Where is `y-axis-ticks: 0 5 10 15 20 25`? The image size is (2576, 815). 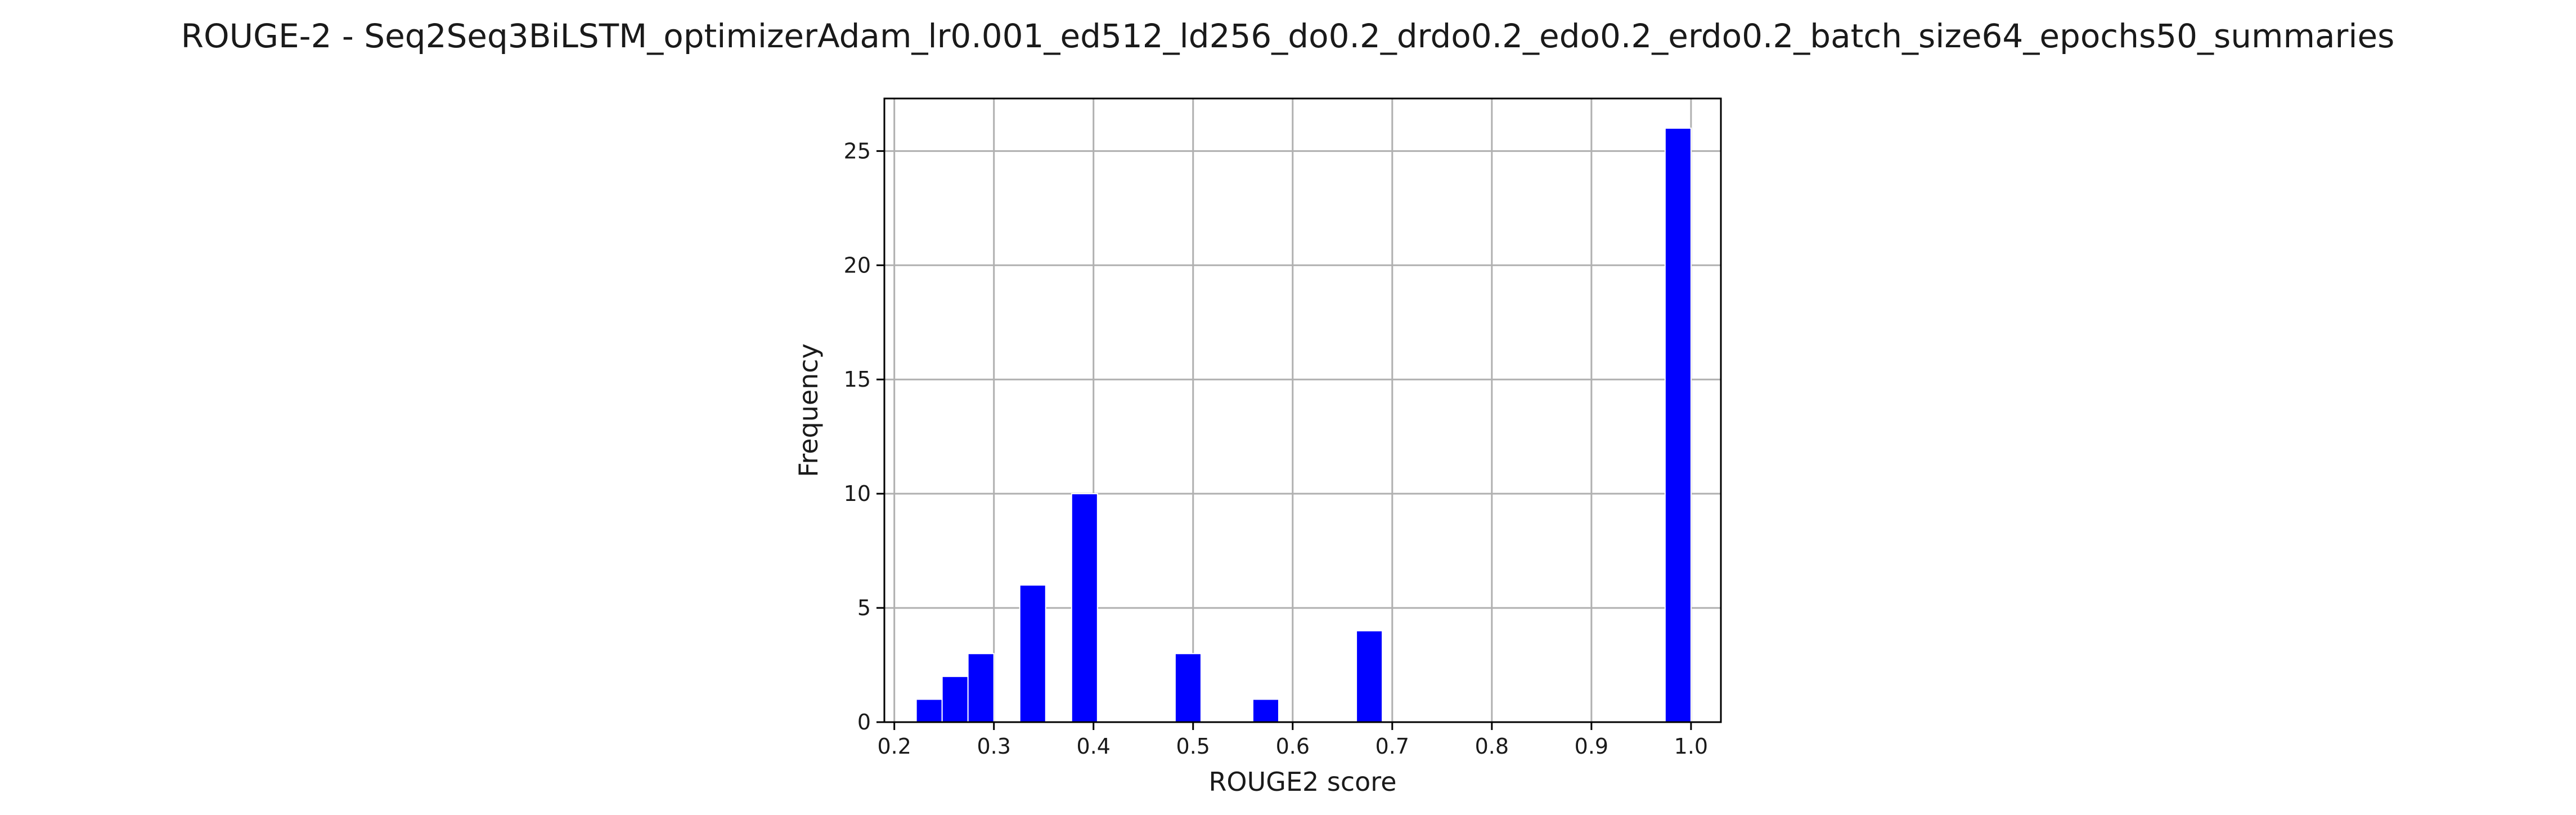
y-axis-ticks: 0 5 10 15 20 25 is located at coordinates (864, 436).